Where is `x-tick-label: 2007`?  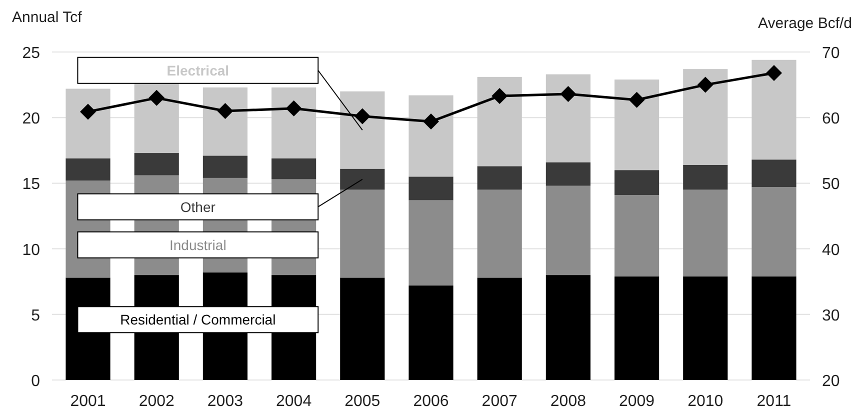
x-tick-label: 2007 is located at coordinates (500, 401).